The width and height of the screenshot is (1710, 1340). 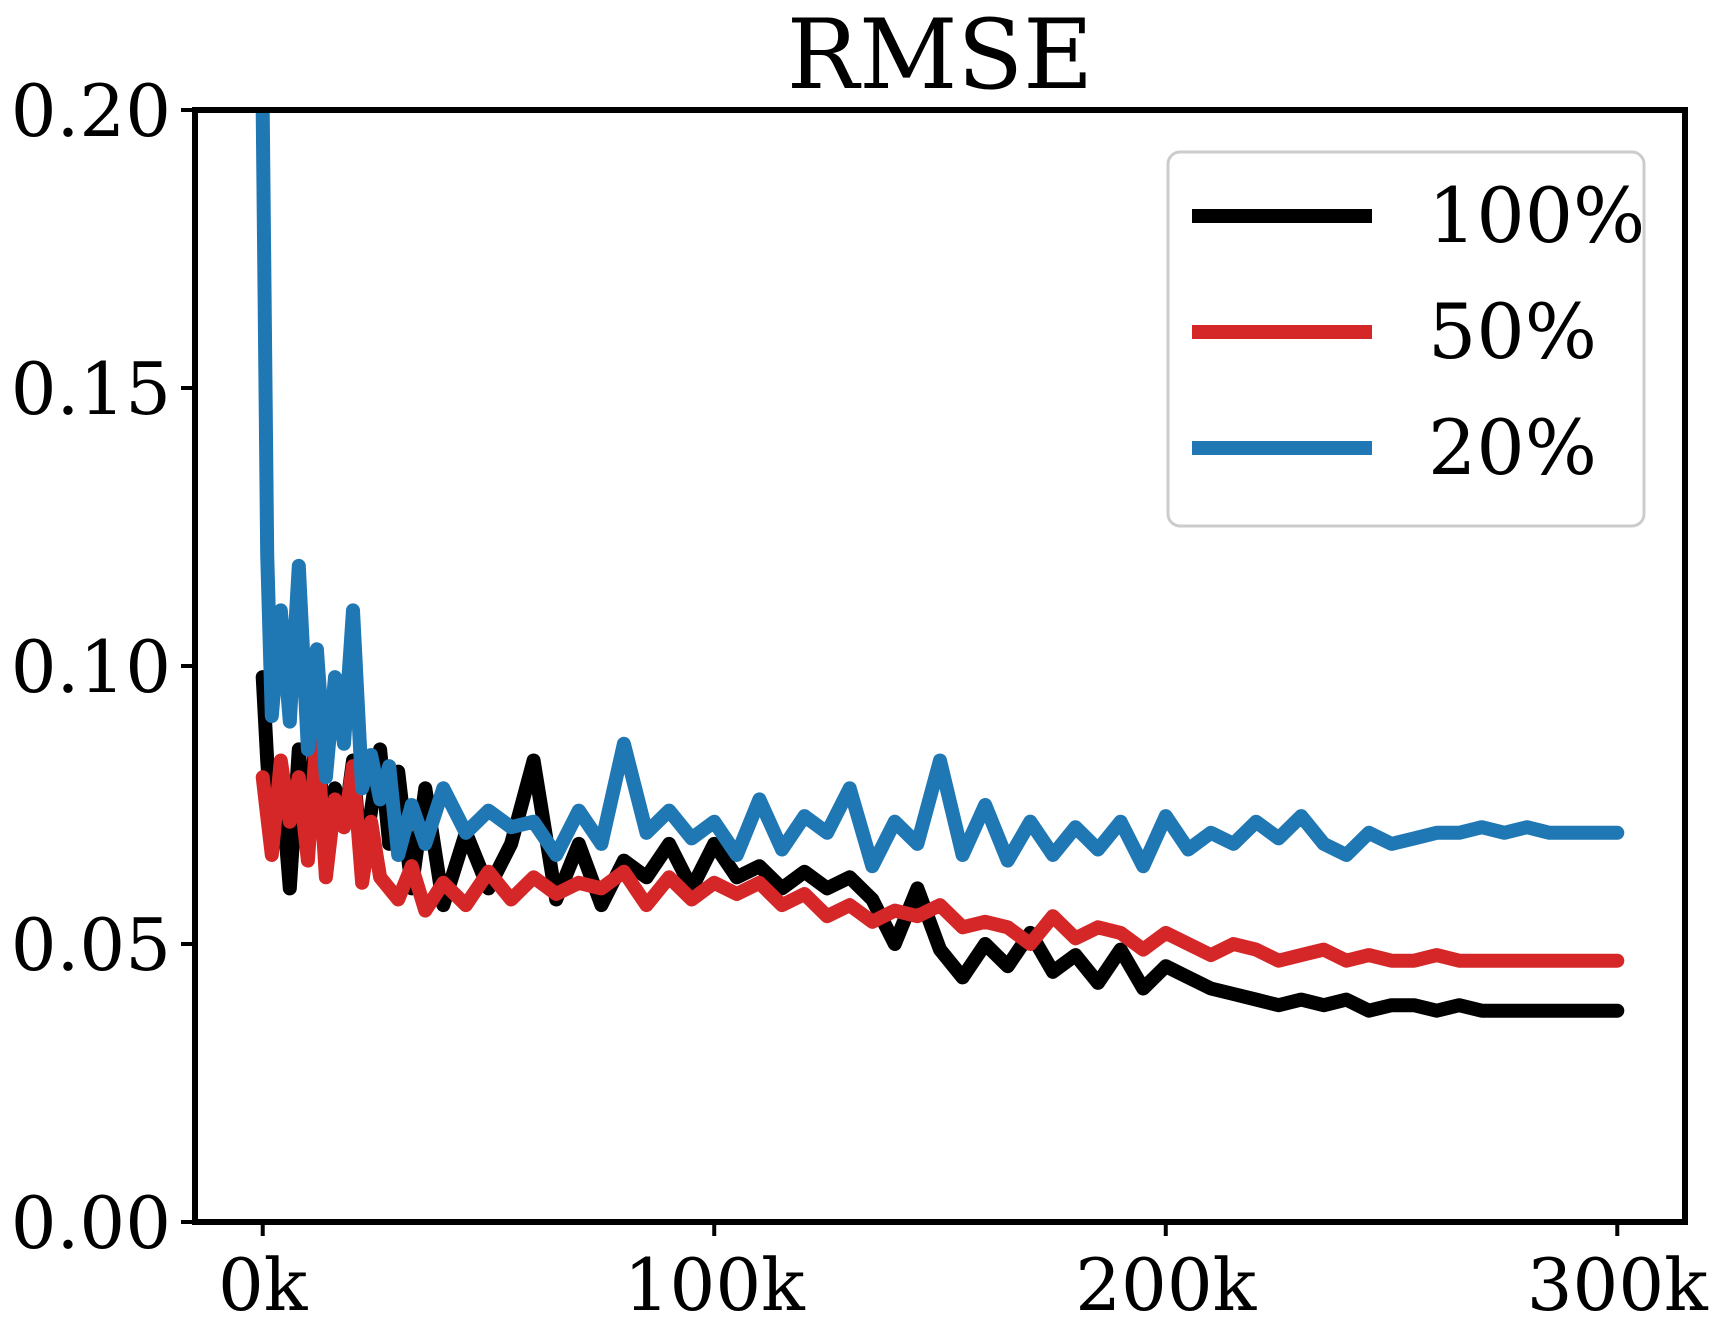 What do you see at coordinates (91, 1223) in the screenshot?
I see `y-tick-label-0: 0.00` at bounding box center [91, 1223].